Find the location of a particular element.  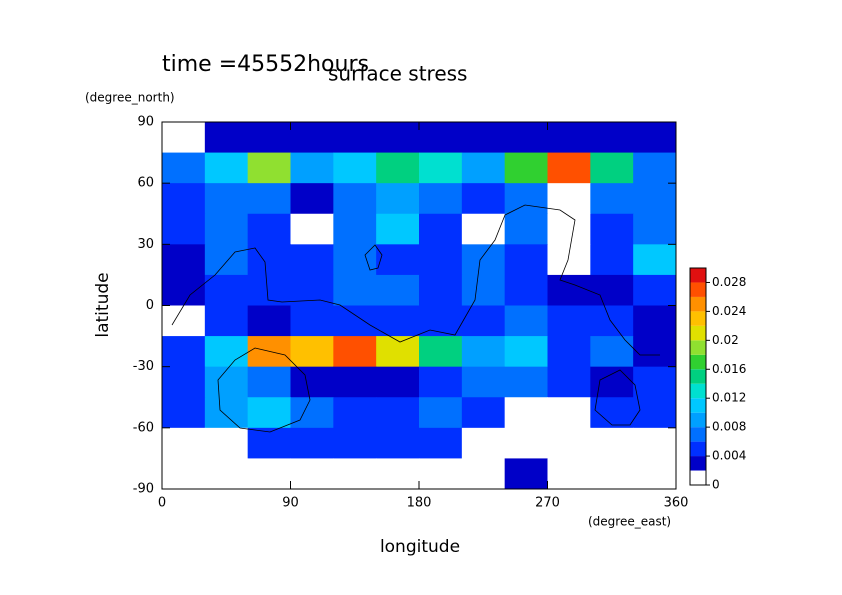

colorbar-frame is located at coordinates (698, 376).